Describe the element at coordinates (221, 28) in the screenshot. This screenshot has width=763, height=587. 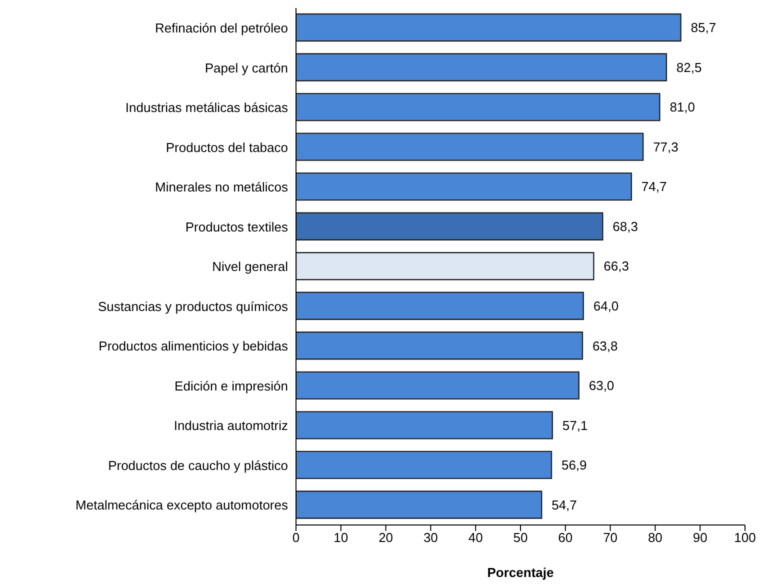
I see `y-tick-label: Refinación del petróleo` at that location.